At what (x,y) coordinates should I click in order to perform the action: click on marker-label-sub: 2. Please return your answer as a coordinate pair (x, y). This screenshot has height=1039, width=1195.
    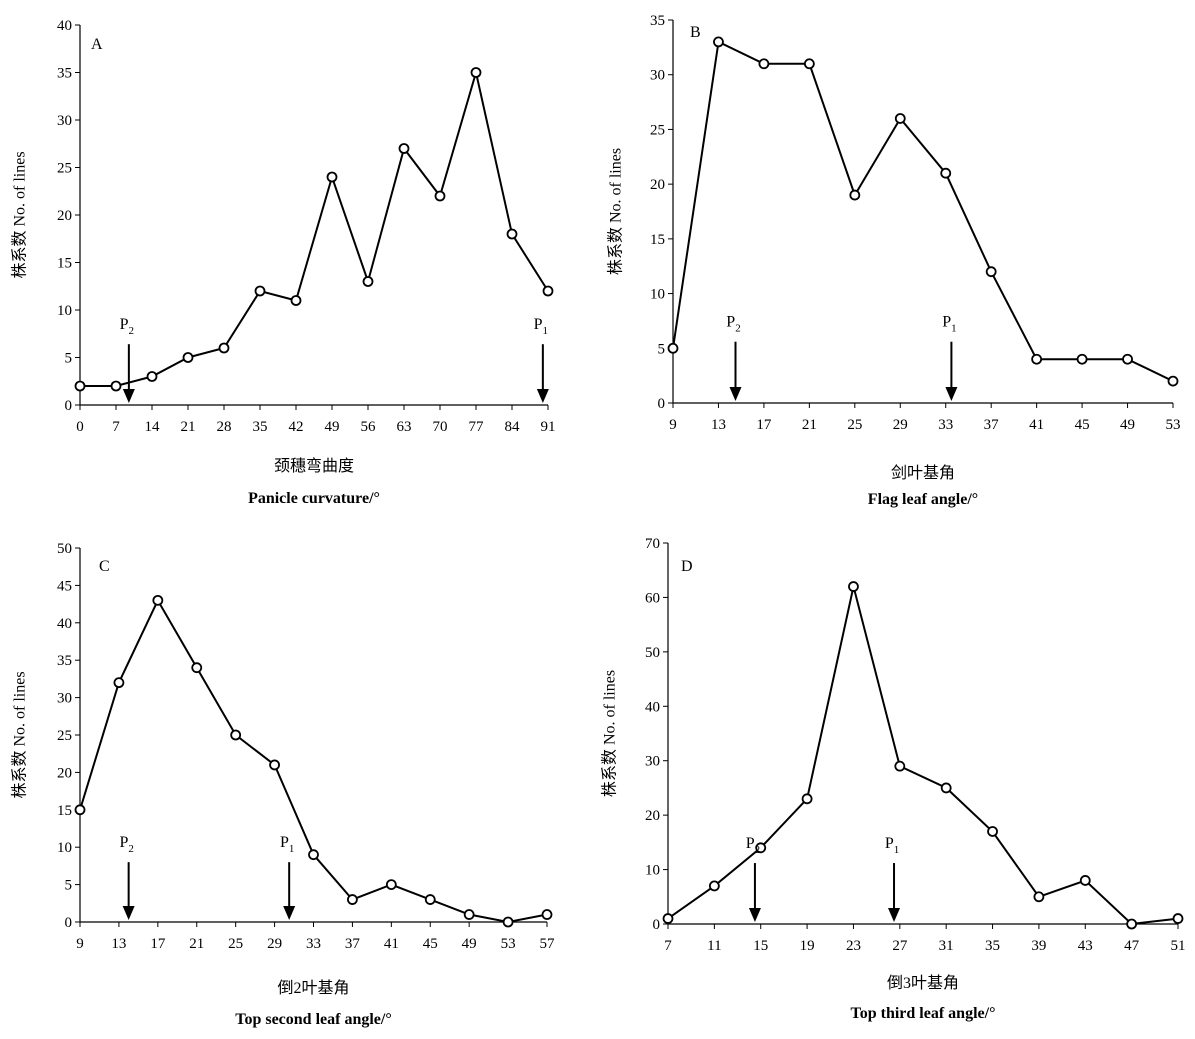
    Looking at the image, I should click on (758, 850).